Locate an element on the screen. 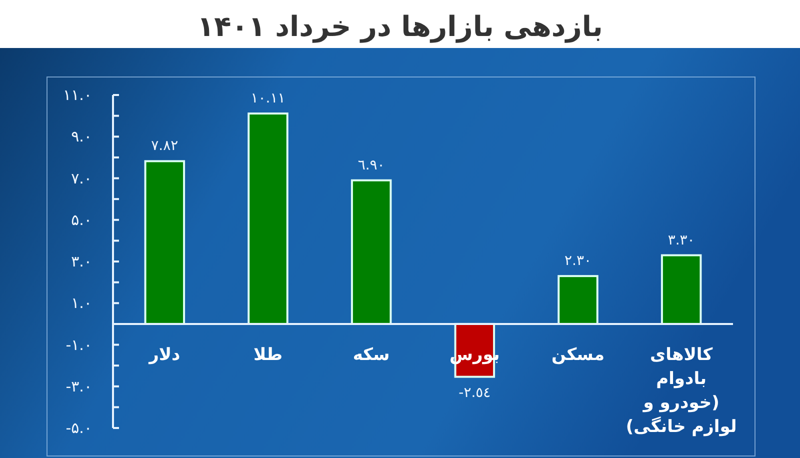  x-tick-label: طلا is located at coordinates (268, 354).